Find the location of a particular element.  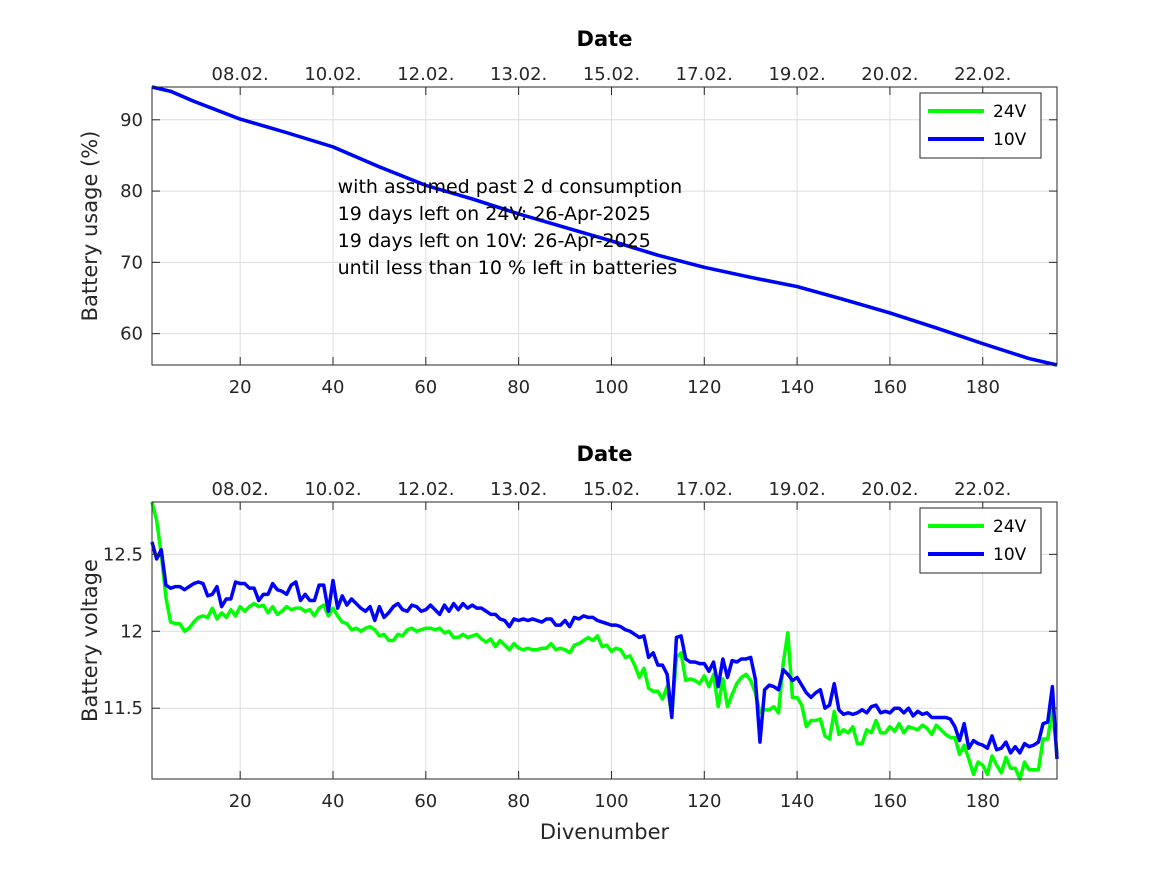

annotation-line: with assumed past 2 d consumption is located at coordinates (510, 187).